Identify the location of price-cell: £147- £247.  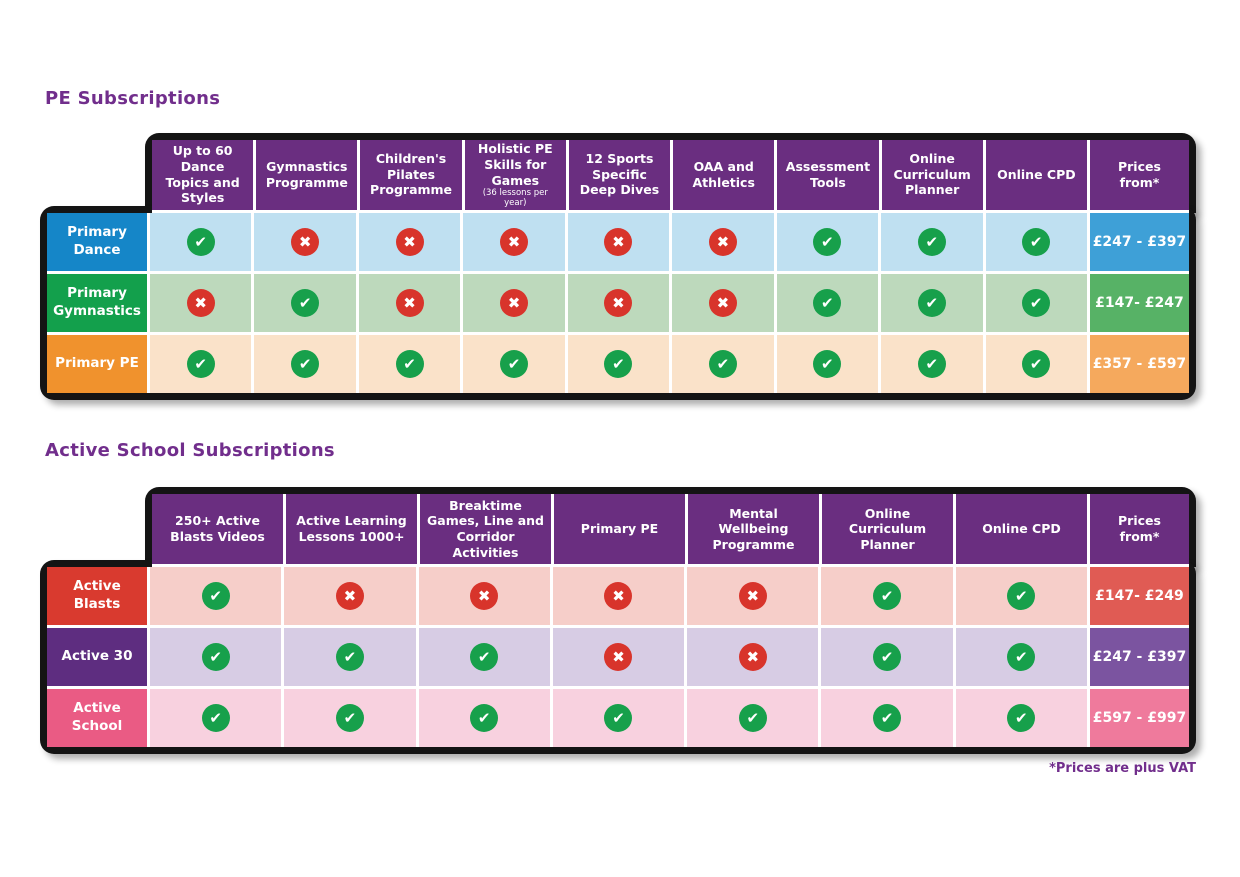
(1139, 303).